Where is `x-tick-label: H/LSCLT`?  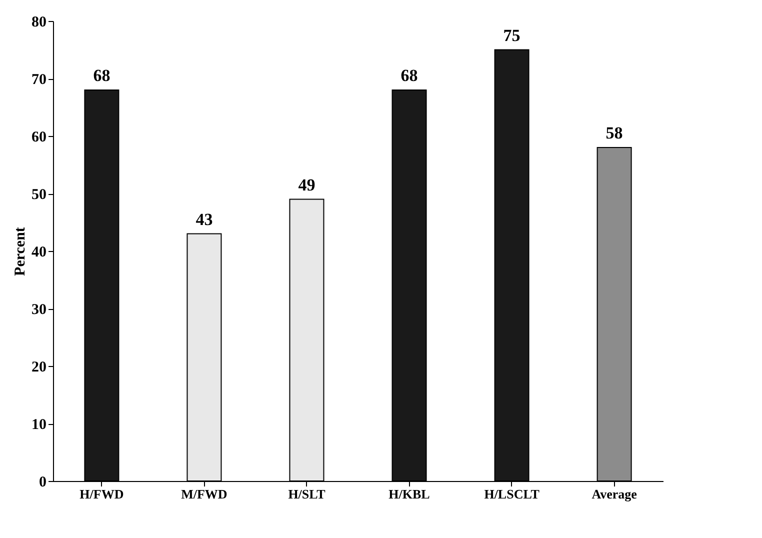
x-tick-label: H/LSCLT is located at coordinates (512, 494).